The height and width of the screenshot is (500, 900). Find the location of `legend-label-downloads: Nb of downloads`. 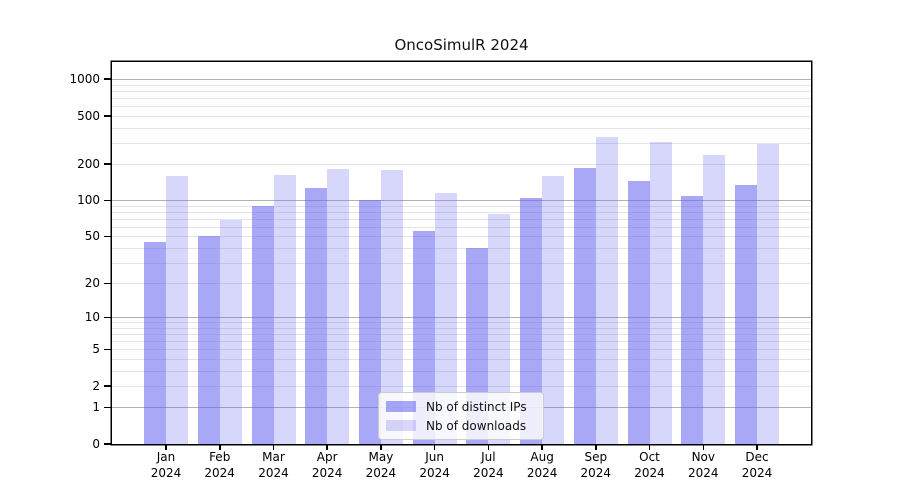

legend-label-downloads: Nb of downloads is located at coordinates (476, 425).